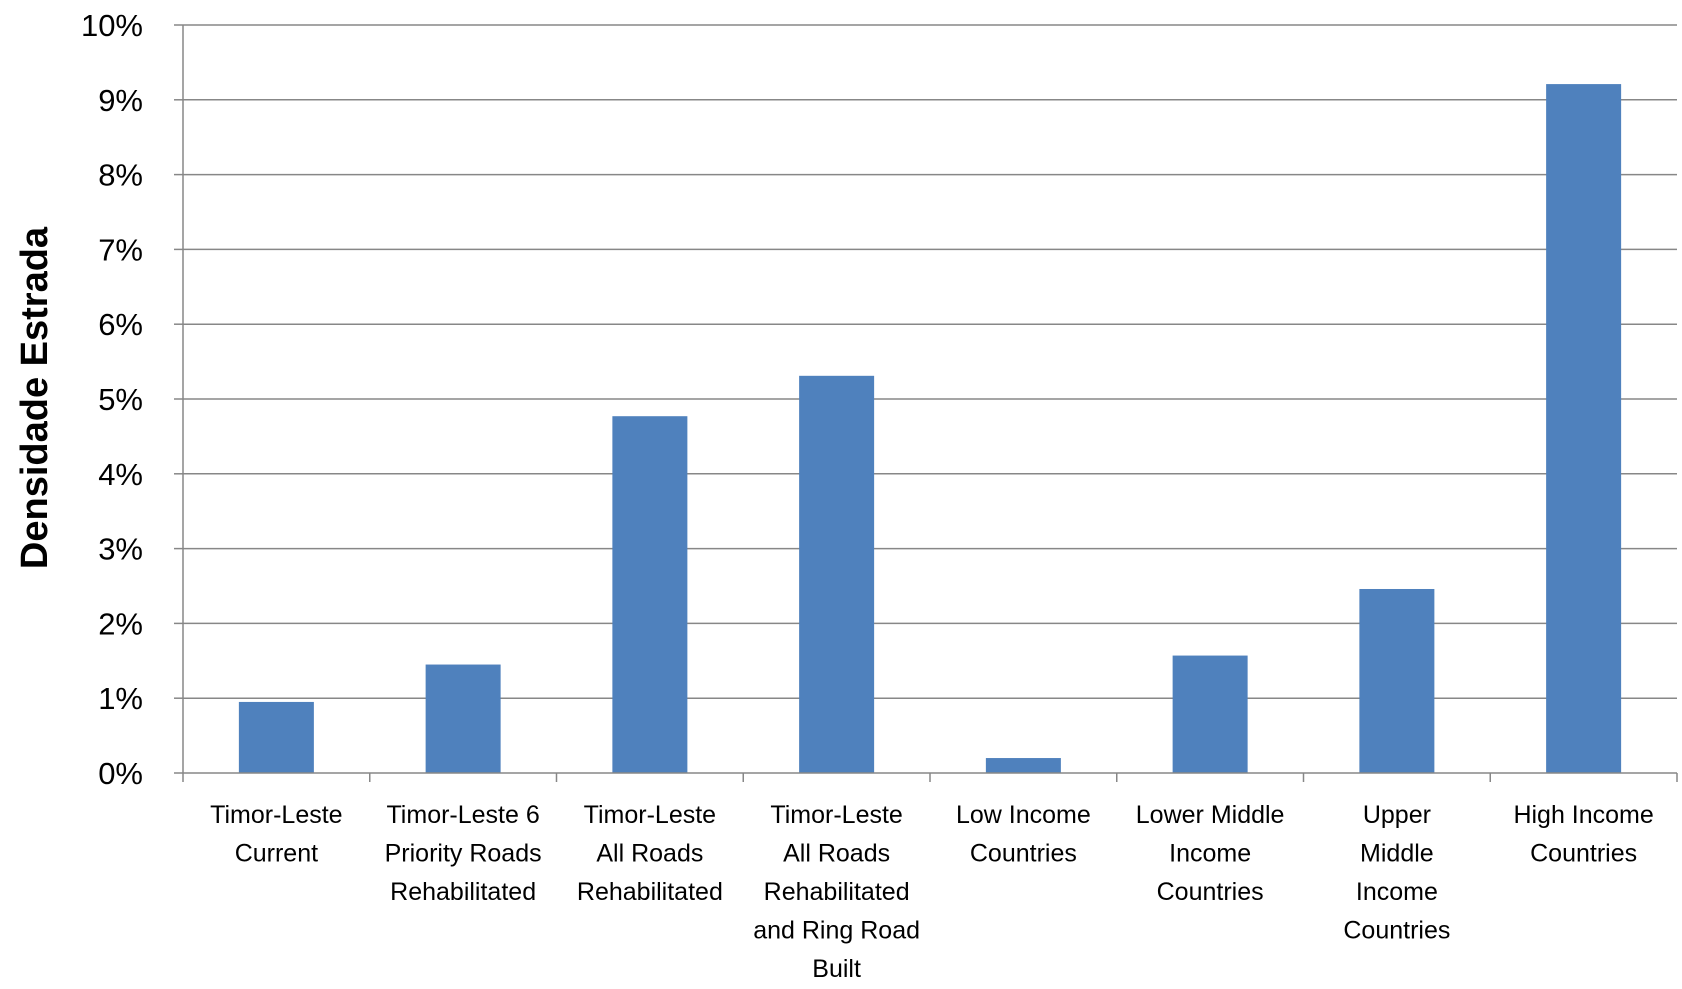 This screenshot has height=989, width=1682. What do you see at coordinates (120, 773) in the screenshot?
I see `y-tick-label: 0%` at bounding box center [120, 773].